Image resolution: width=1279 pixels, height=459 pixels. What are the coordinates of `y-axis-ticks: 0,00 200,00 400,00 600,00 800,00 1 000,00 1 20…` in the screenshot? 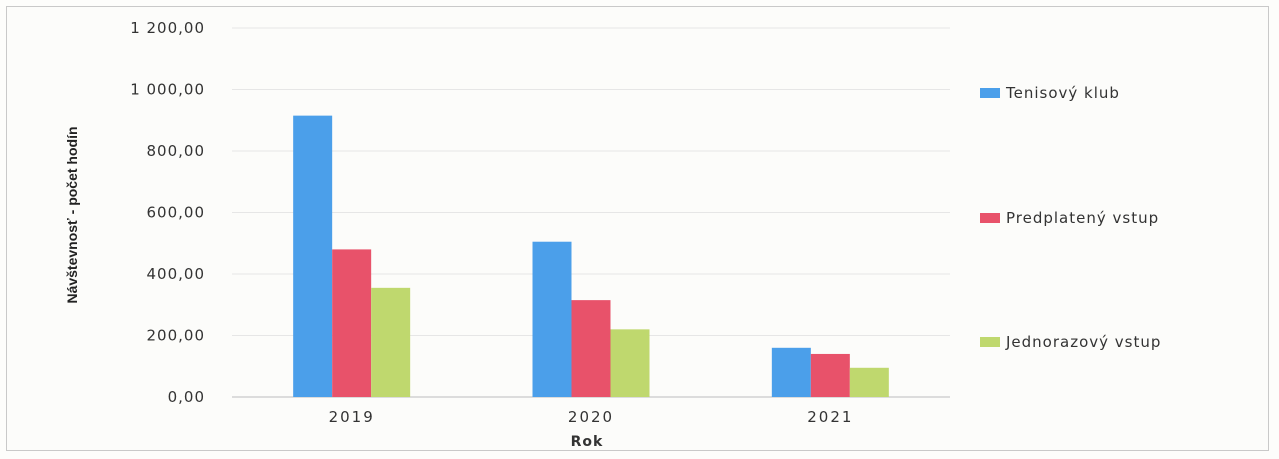 It's located at (168, 212).